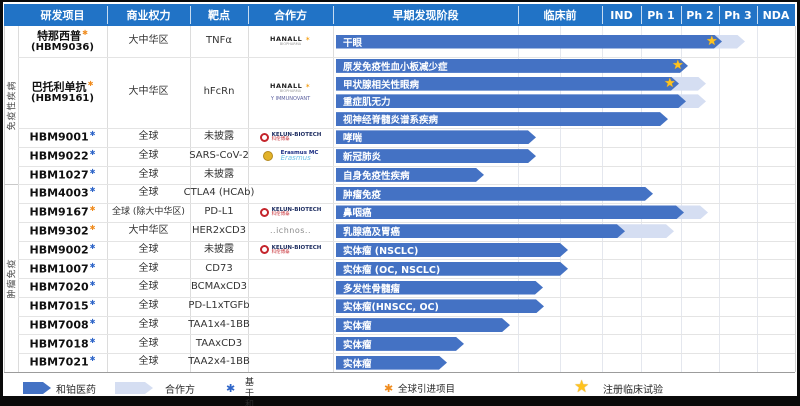 The image size is (800, 406). What do you see at coordinates (395, 67) in the screenshot?
I see `indication-label: 原发免疫性血小板减少症` at bounding box center [395, 67].